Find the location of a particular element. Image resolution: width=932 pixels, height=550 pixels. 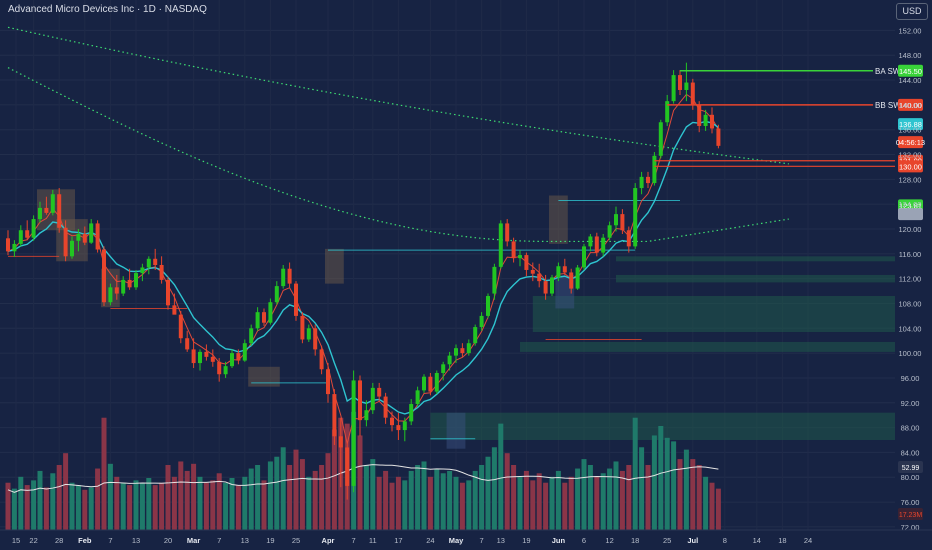

price-badge is located at coordinates (910, 142).